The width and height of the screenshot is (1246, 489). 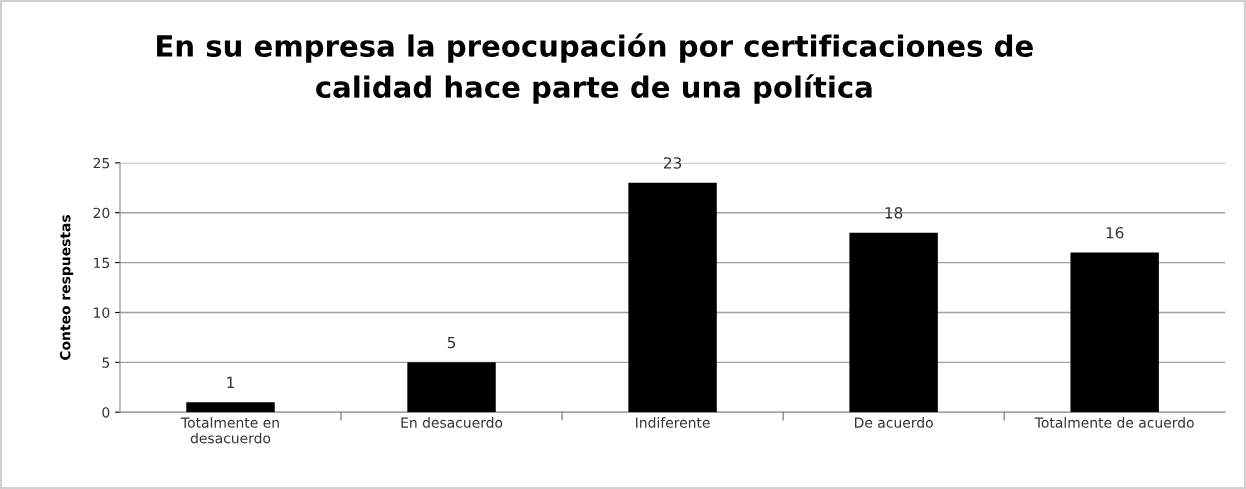 I want to click on x-tick-label: Indiferente, so click(x=673, y=422).